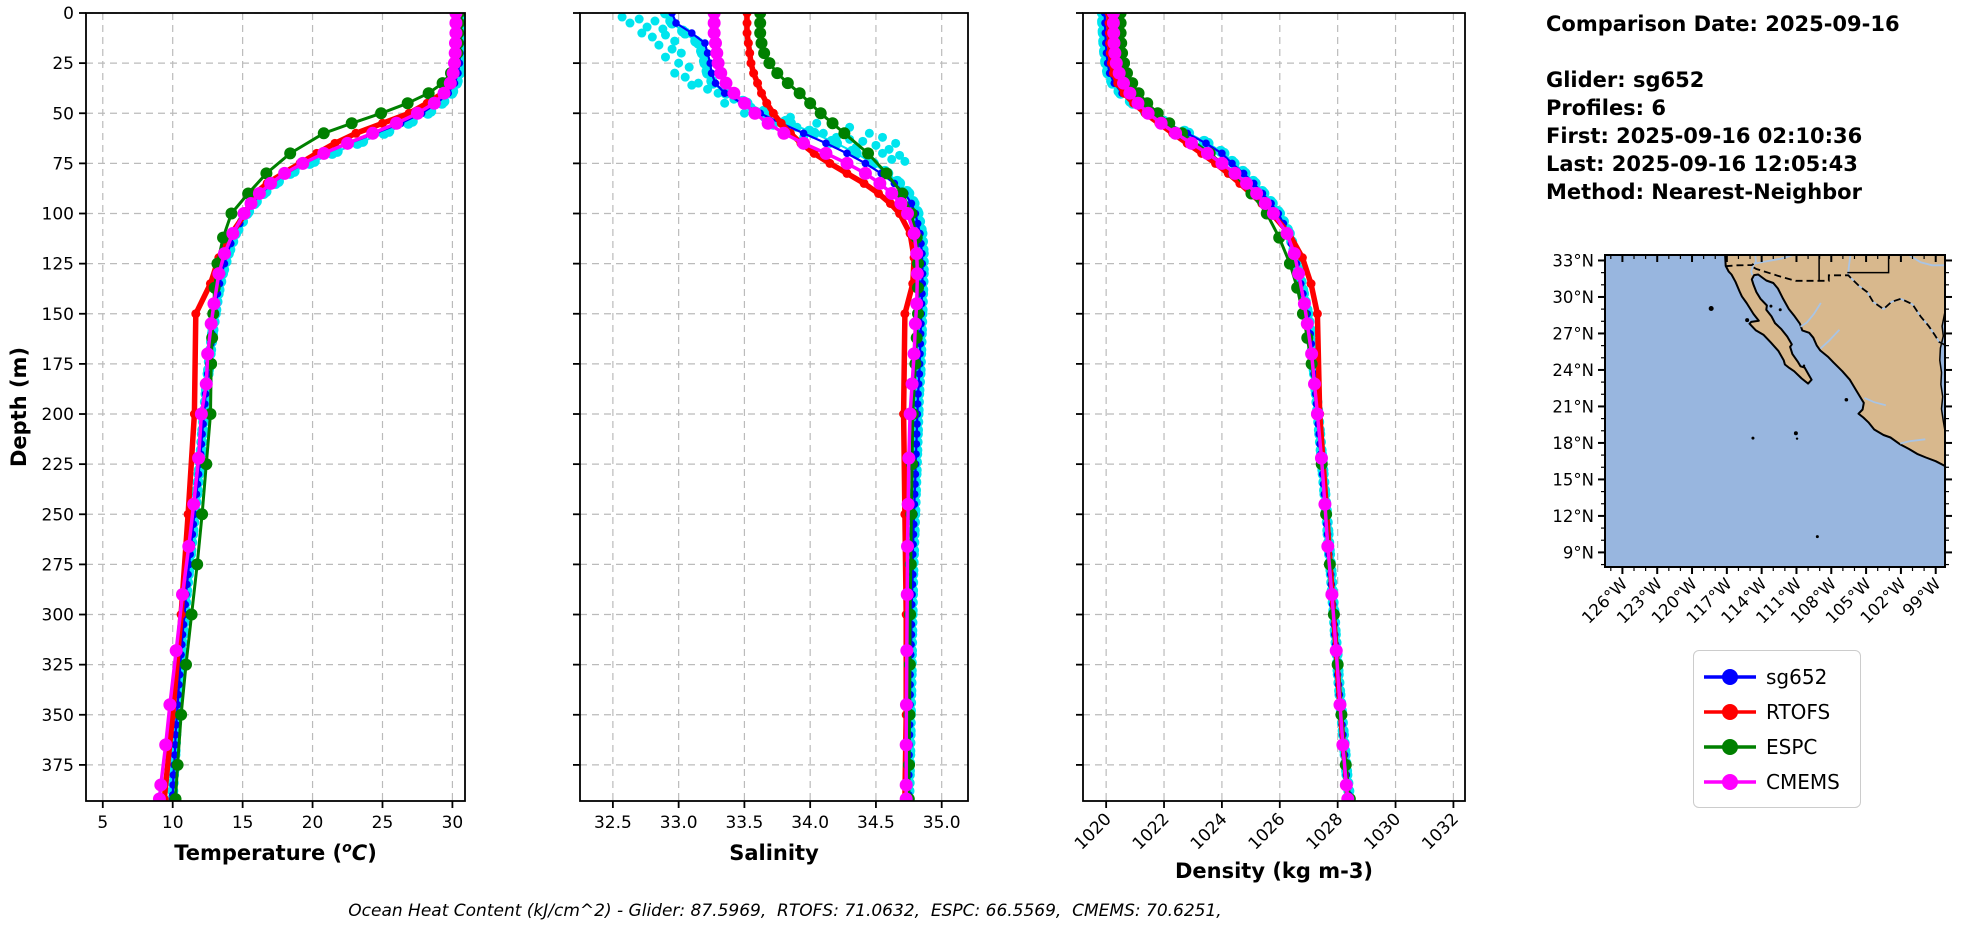 This screenshot has width=1978, height=934. What do you see at coordinates (1274, 871) in the screenshot?
I see `density-xlabel: Density (kg m-3)` at bounding box center [1274, 871].